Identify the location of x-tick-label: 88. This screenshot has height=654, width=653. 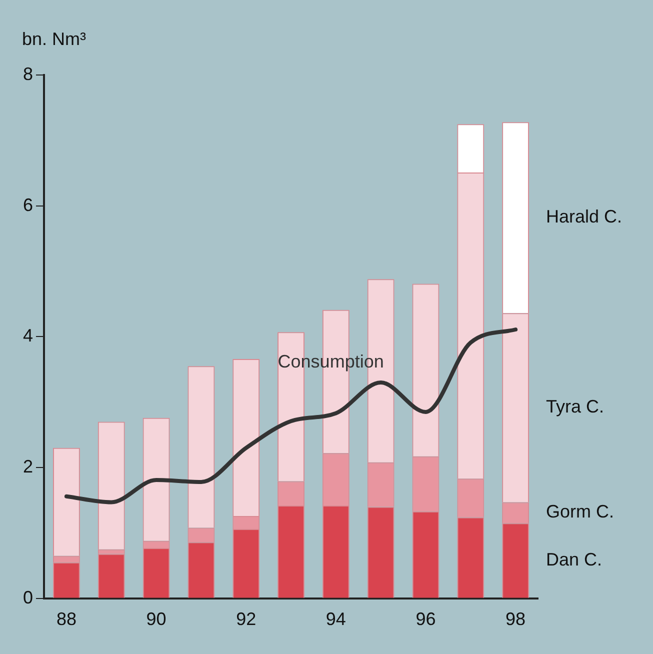
(66, 619).